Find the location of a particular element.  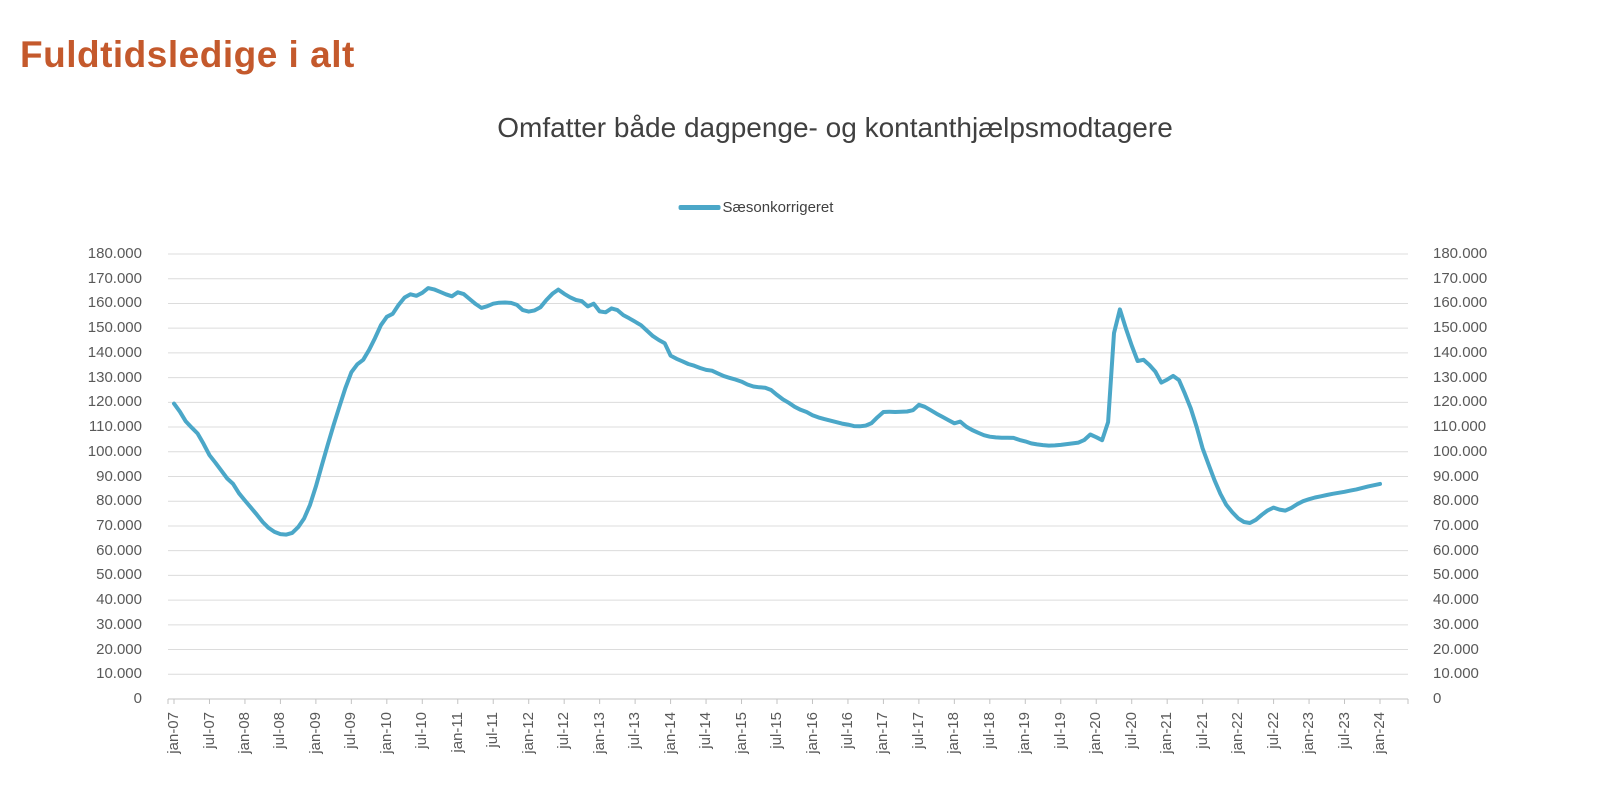

x-axis-tick-label: jul-07 is located at coordinates (209, 730).